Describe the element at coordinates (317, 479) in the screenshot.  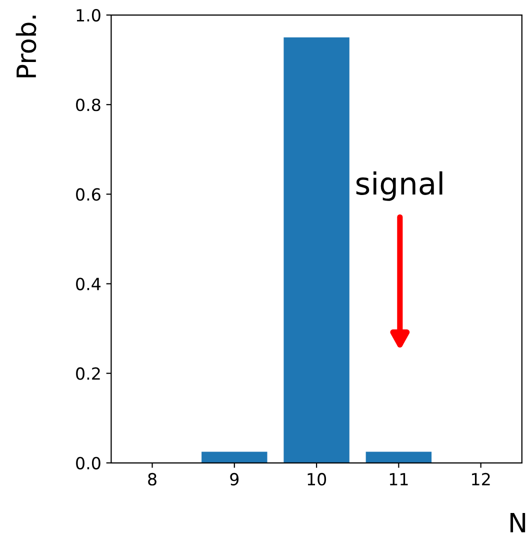
I see `x-tick-label: 10` at that location.